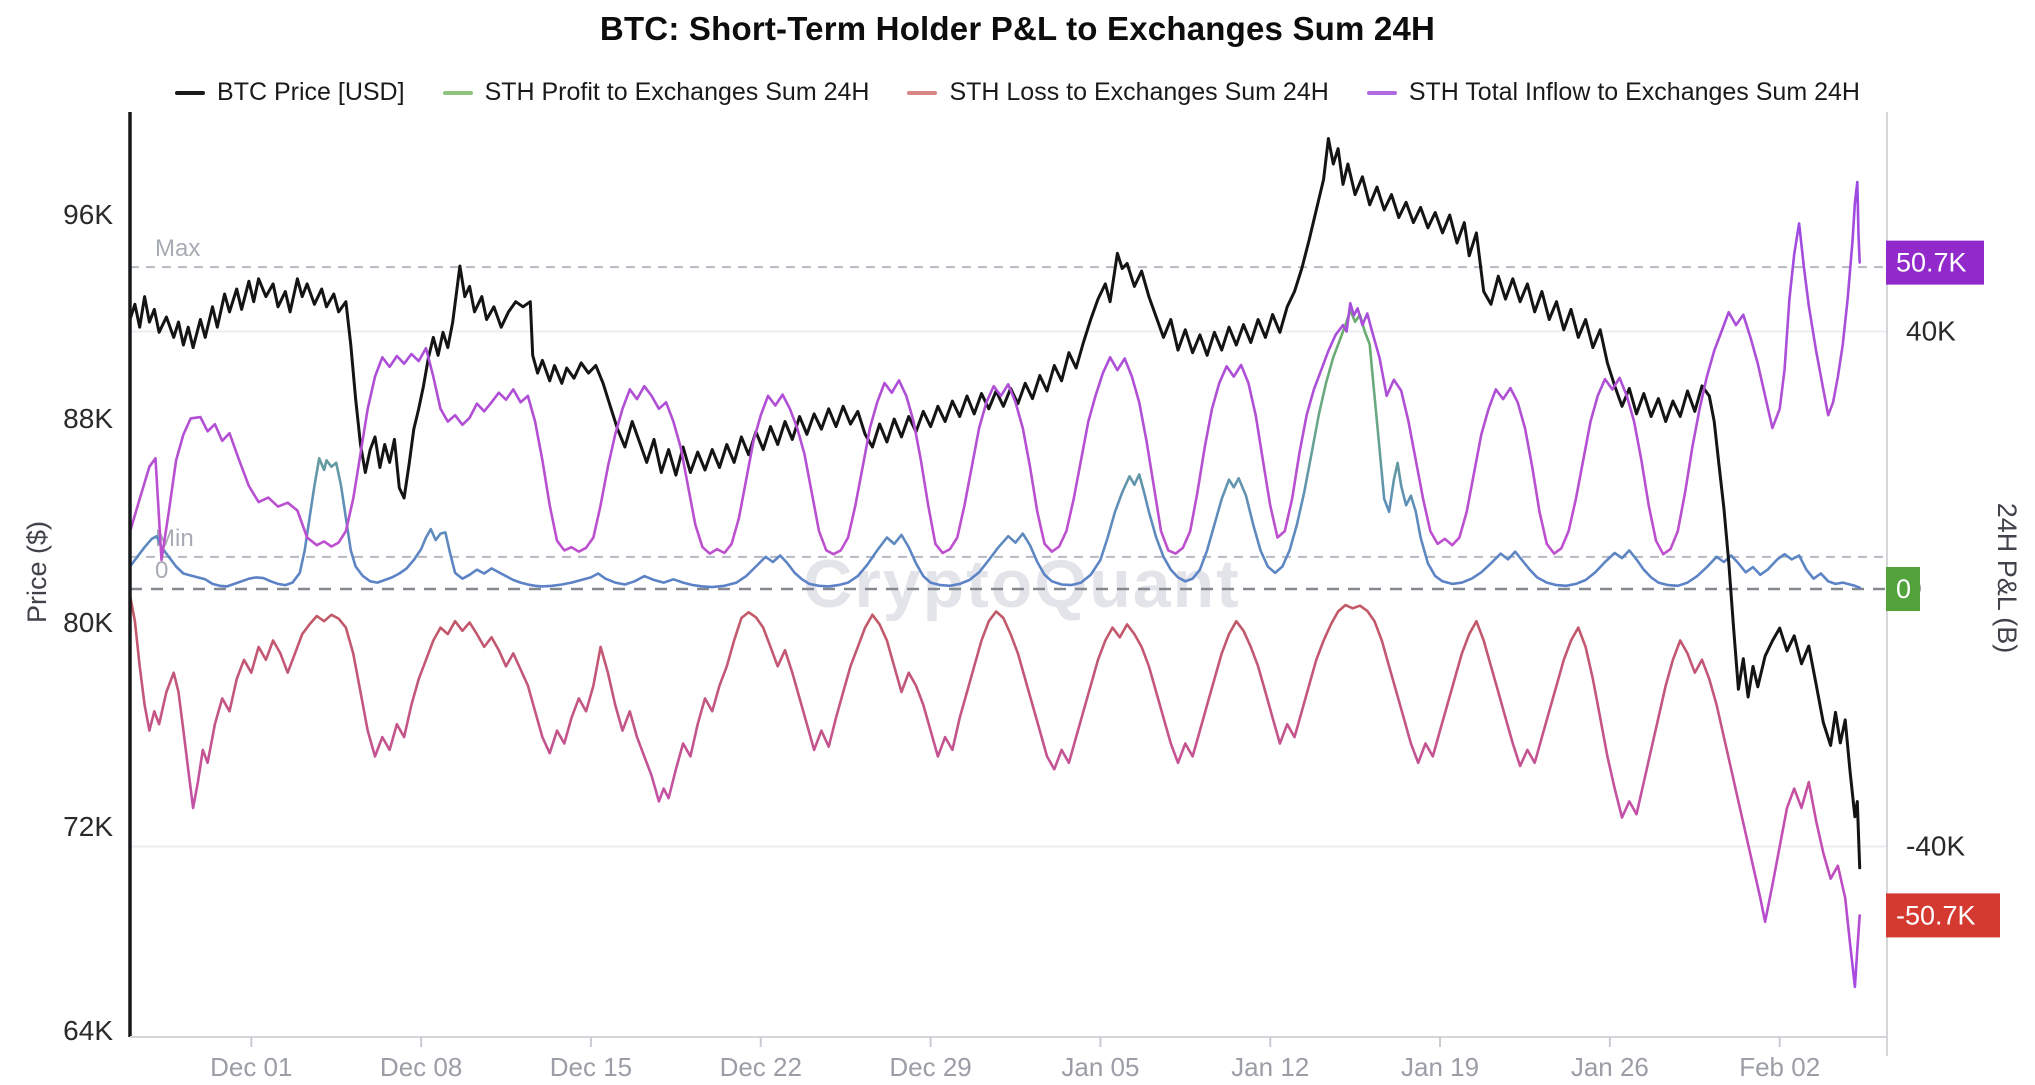 Image resolution: width=2035 pixels, height=1085 pixels. Describe the element at coordinates (1931, 263) in the screenshot. I see `badge-value: 50.7K` at that location.